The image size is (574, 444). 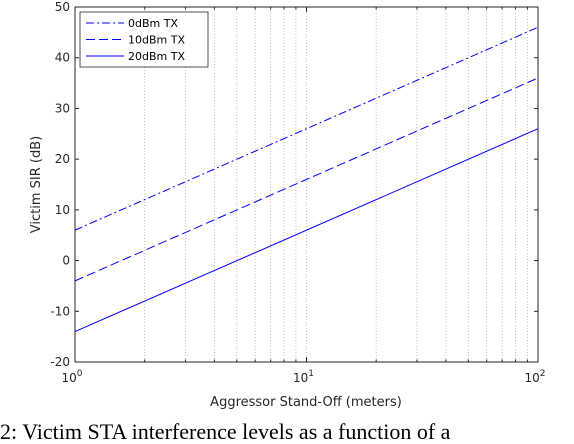 I want to click on legend-label: 10dBm TX, so click(x=156, y=40).